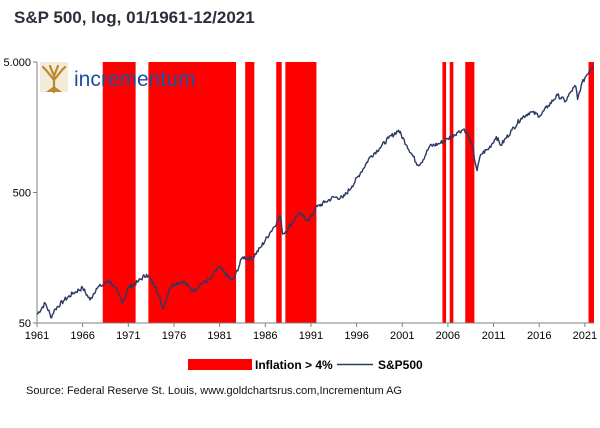 This screenshot has width=600, height=428. What do you see at coordinates (128, 336) in the screenshot?
I see `x-tick-label-2: 1971` at bounding box center [128, 336].